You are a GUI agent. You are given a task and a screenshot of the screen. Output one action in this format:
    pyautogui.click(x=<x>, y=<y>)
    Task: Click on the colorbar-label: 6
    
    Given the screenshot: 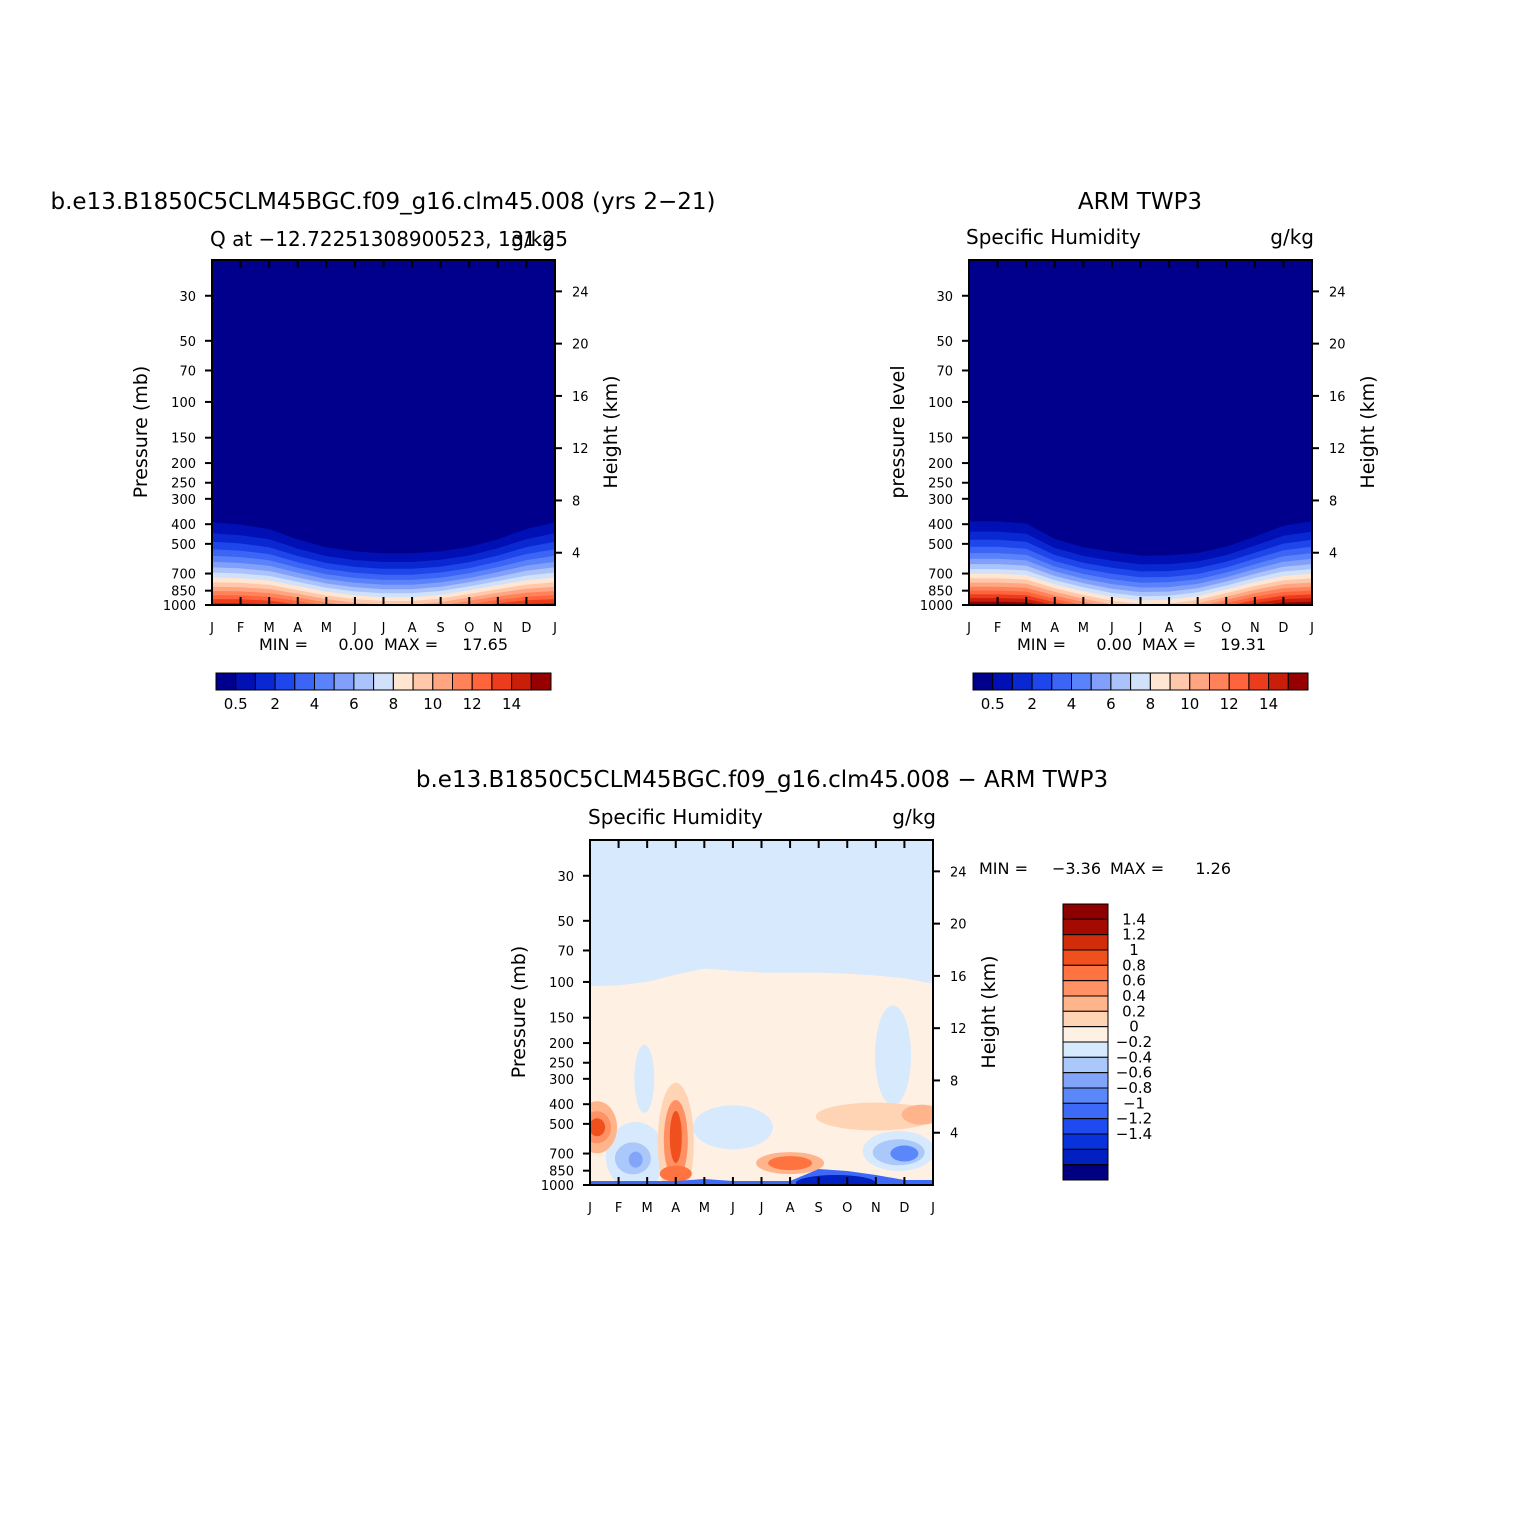 What is the action you would take?
    pyautogui.click(x=354, y=704)
    